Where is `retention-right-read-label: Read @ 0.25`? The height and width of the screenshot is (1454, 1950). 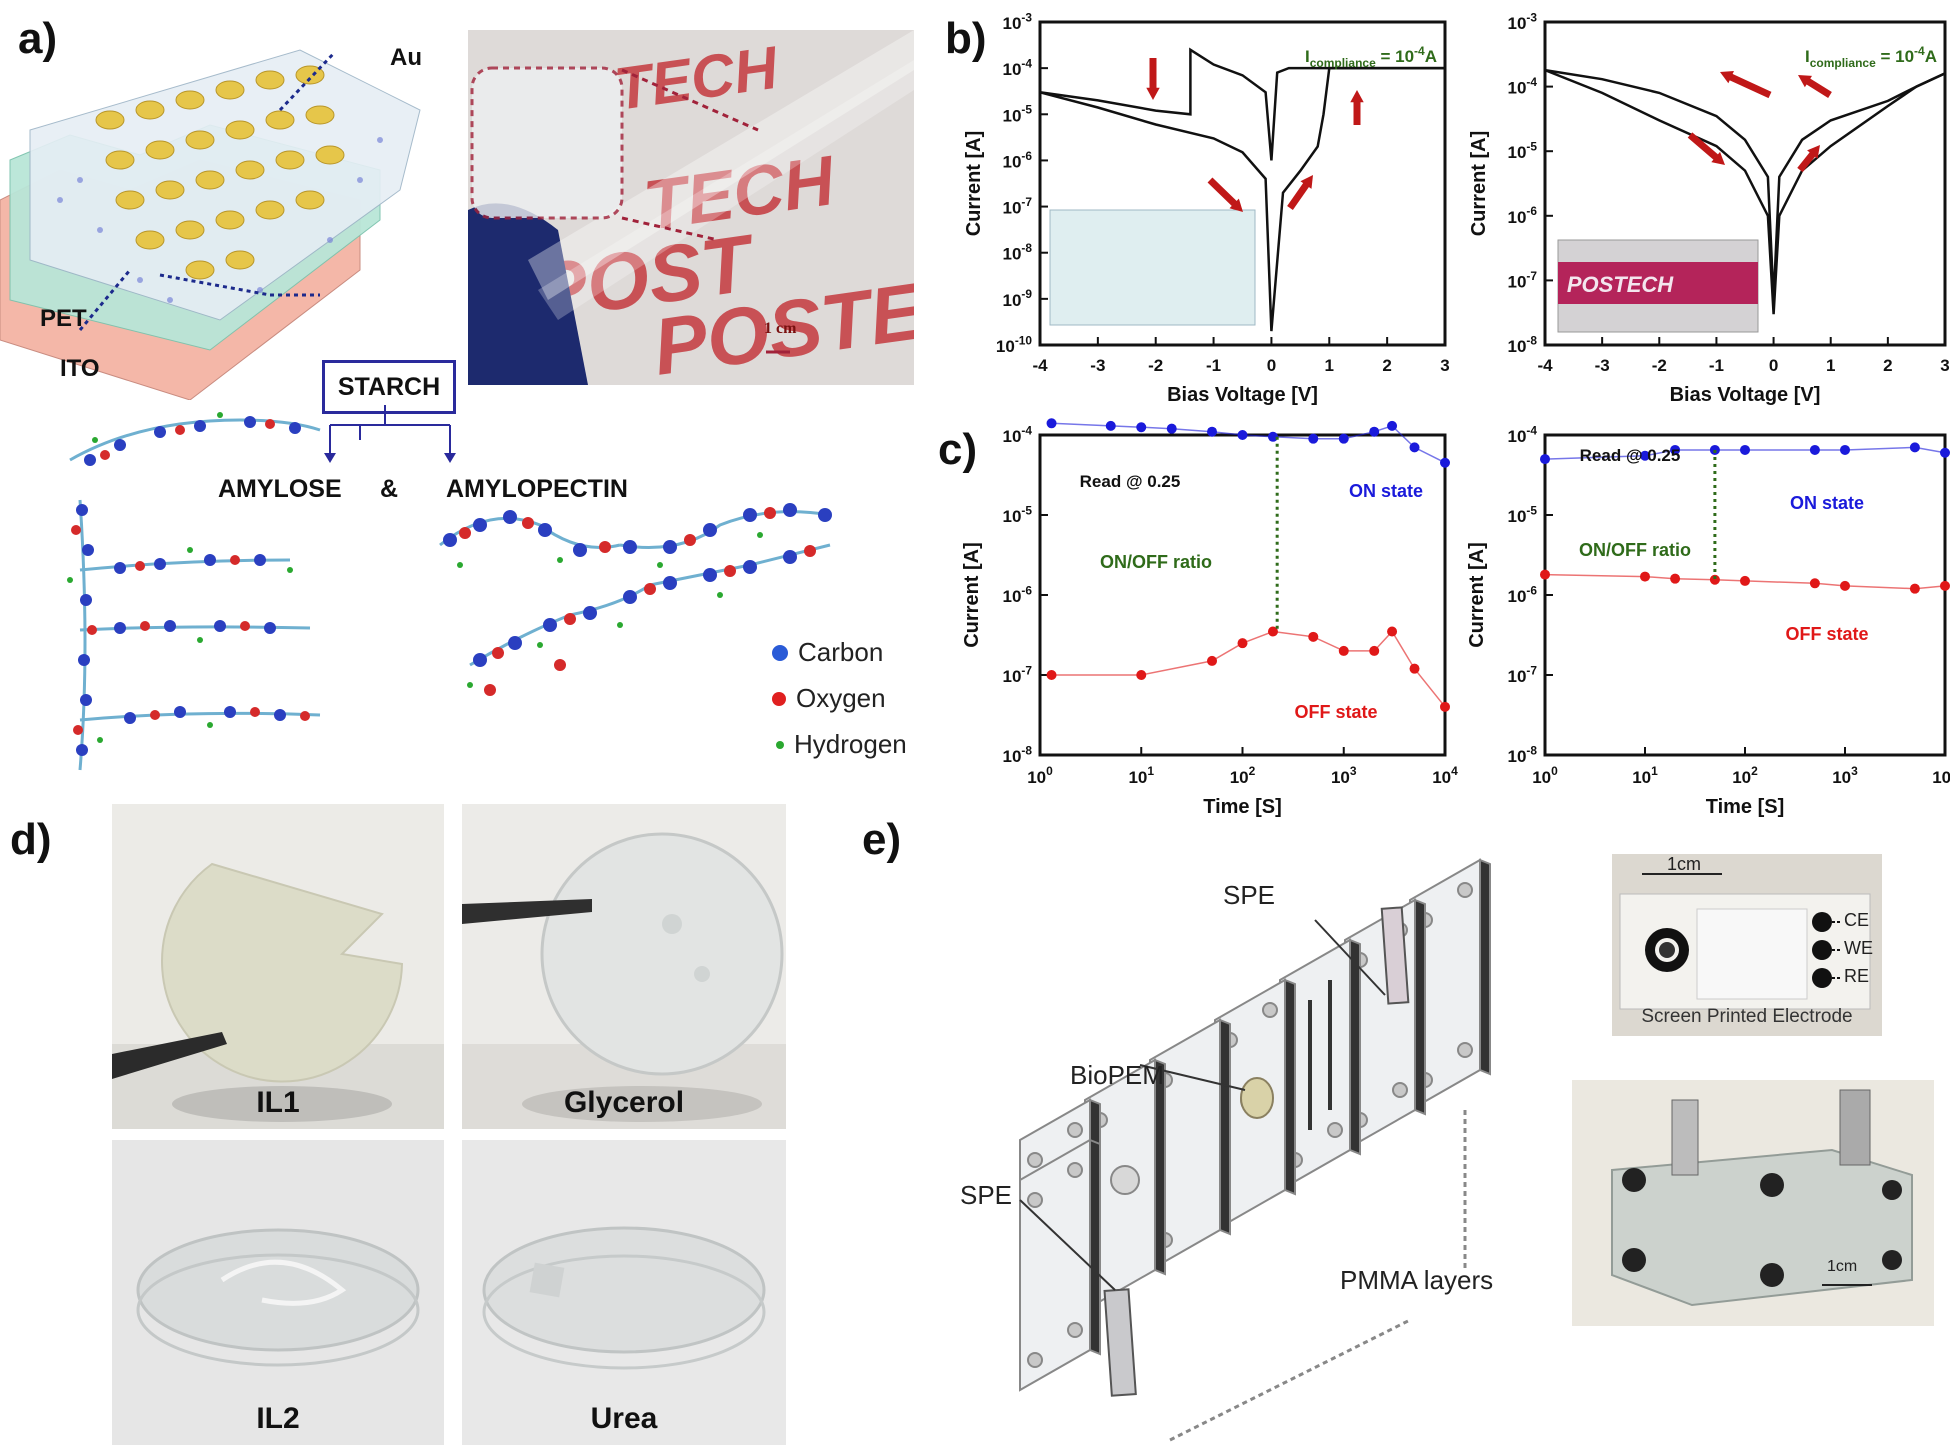
retention-right-read-label: Read @ 0.25 is located at coordinates (1630, 455).